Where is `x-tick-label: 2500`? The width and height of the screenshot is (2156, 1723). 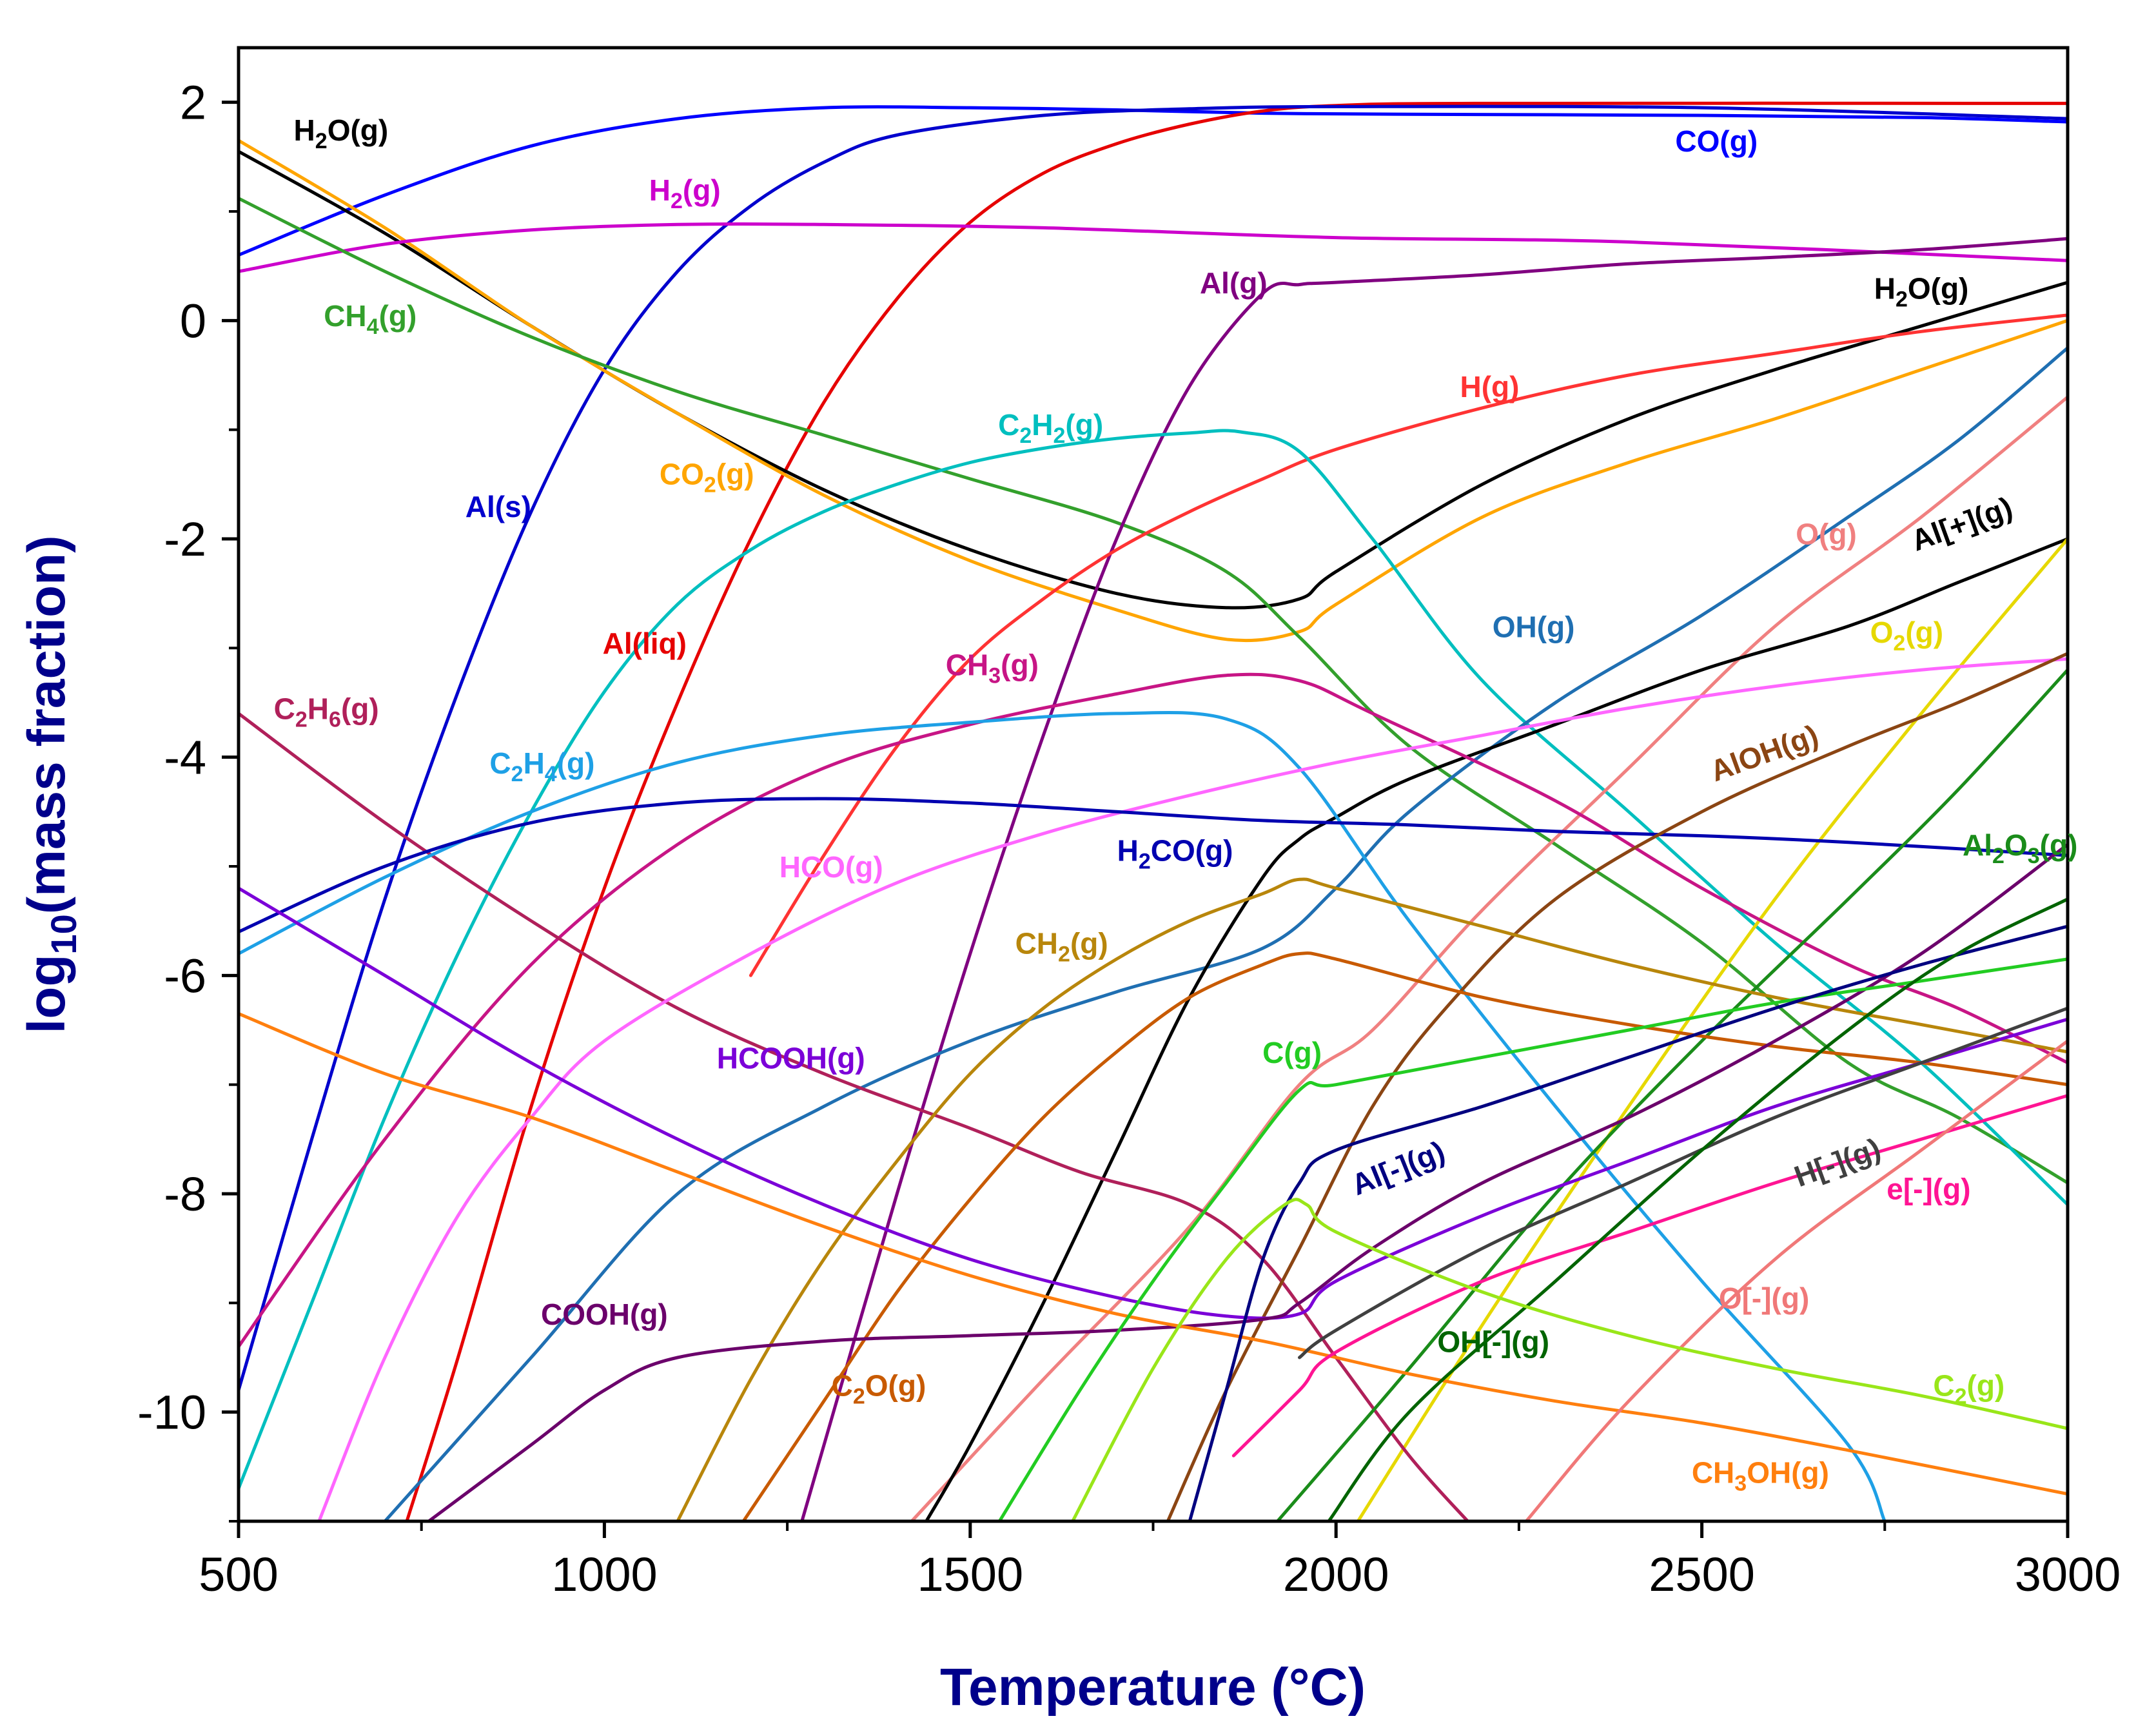 x-tick-label: 2500 is located at coordinates (1702, 1574).